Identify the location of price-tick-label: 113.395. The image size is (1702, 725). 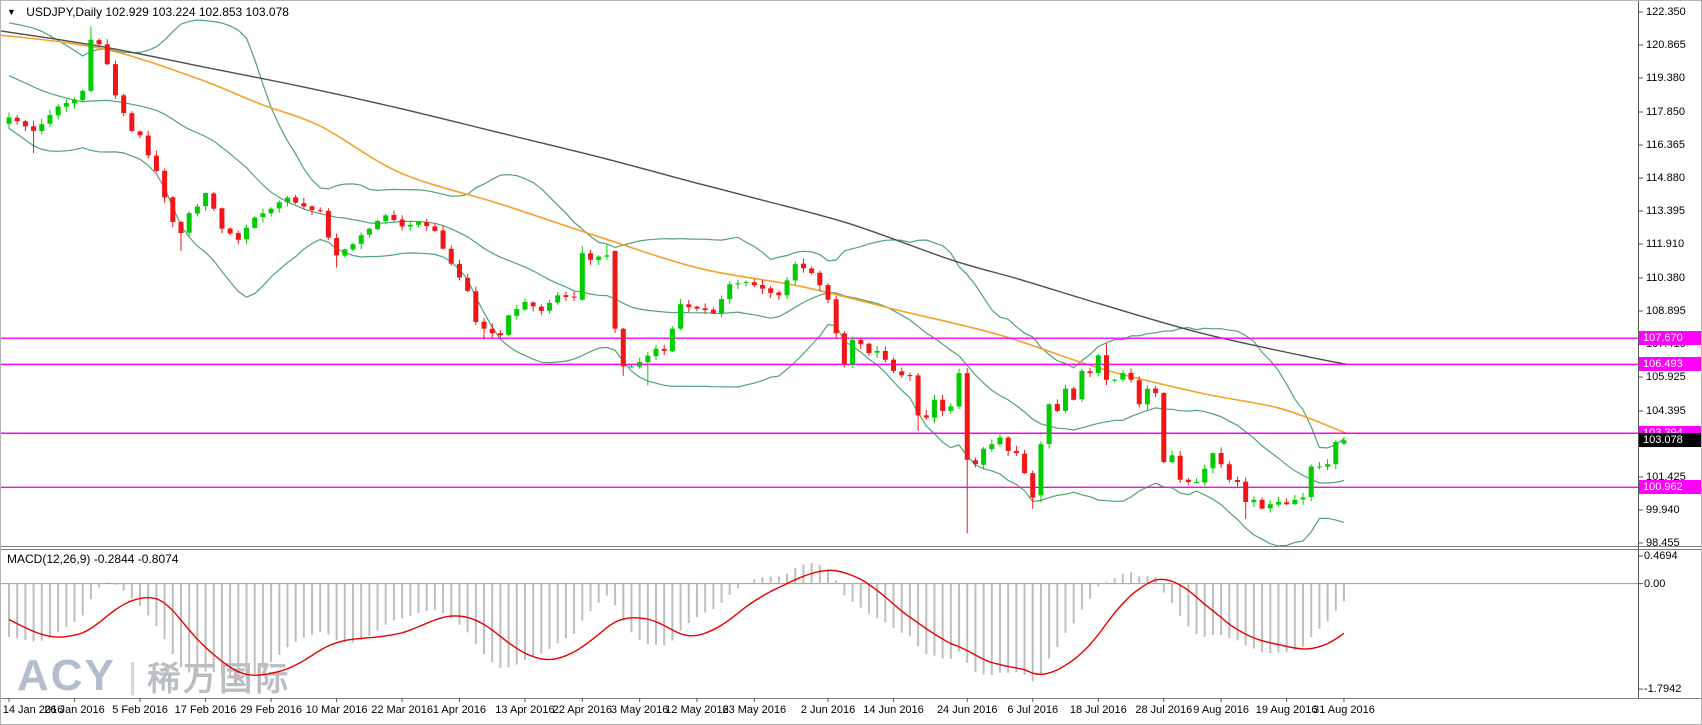
(1665, 211).